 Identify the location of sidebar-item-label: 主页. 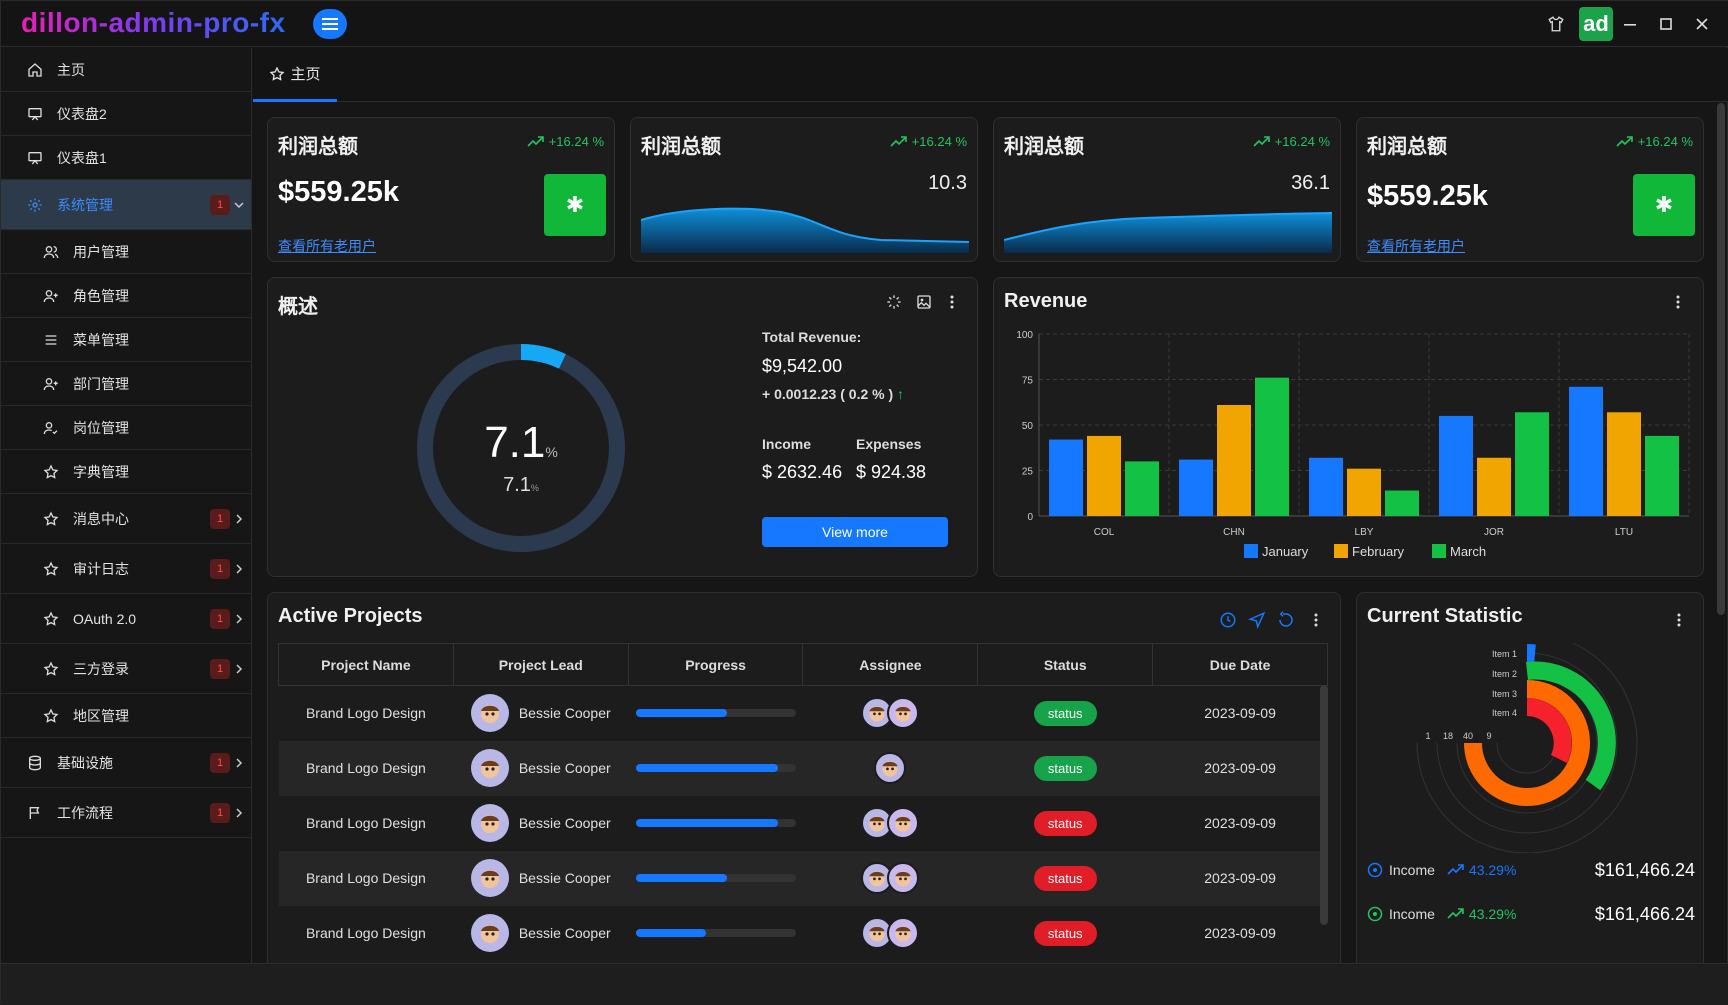
(71, 69).